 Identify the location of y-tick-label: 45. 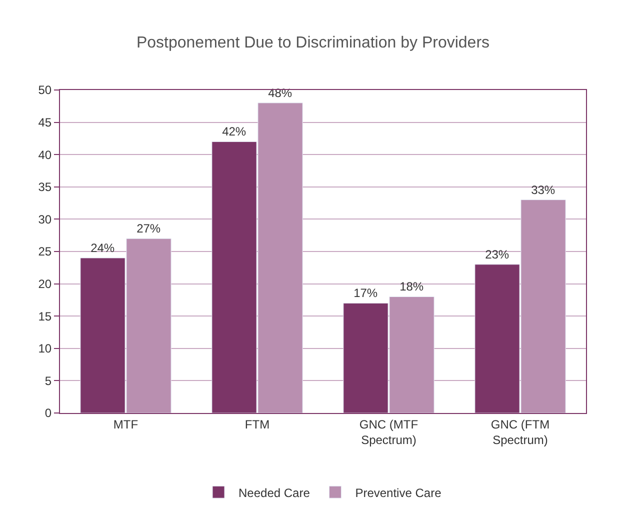
(45, 123).